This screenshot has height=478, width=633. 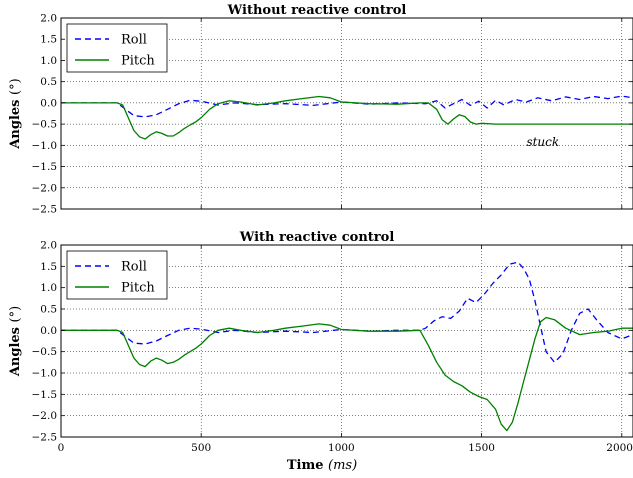 I want to click on x-tick-label: 1000, so click(x=341, y=448).